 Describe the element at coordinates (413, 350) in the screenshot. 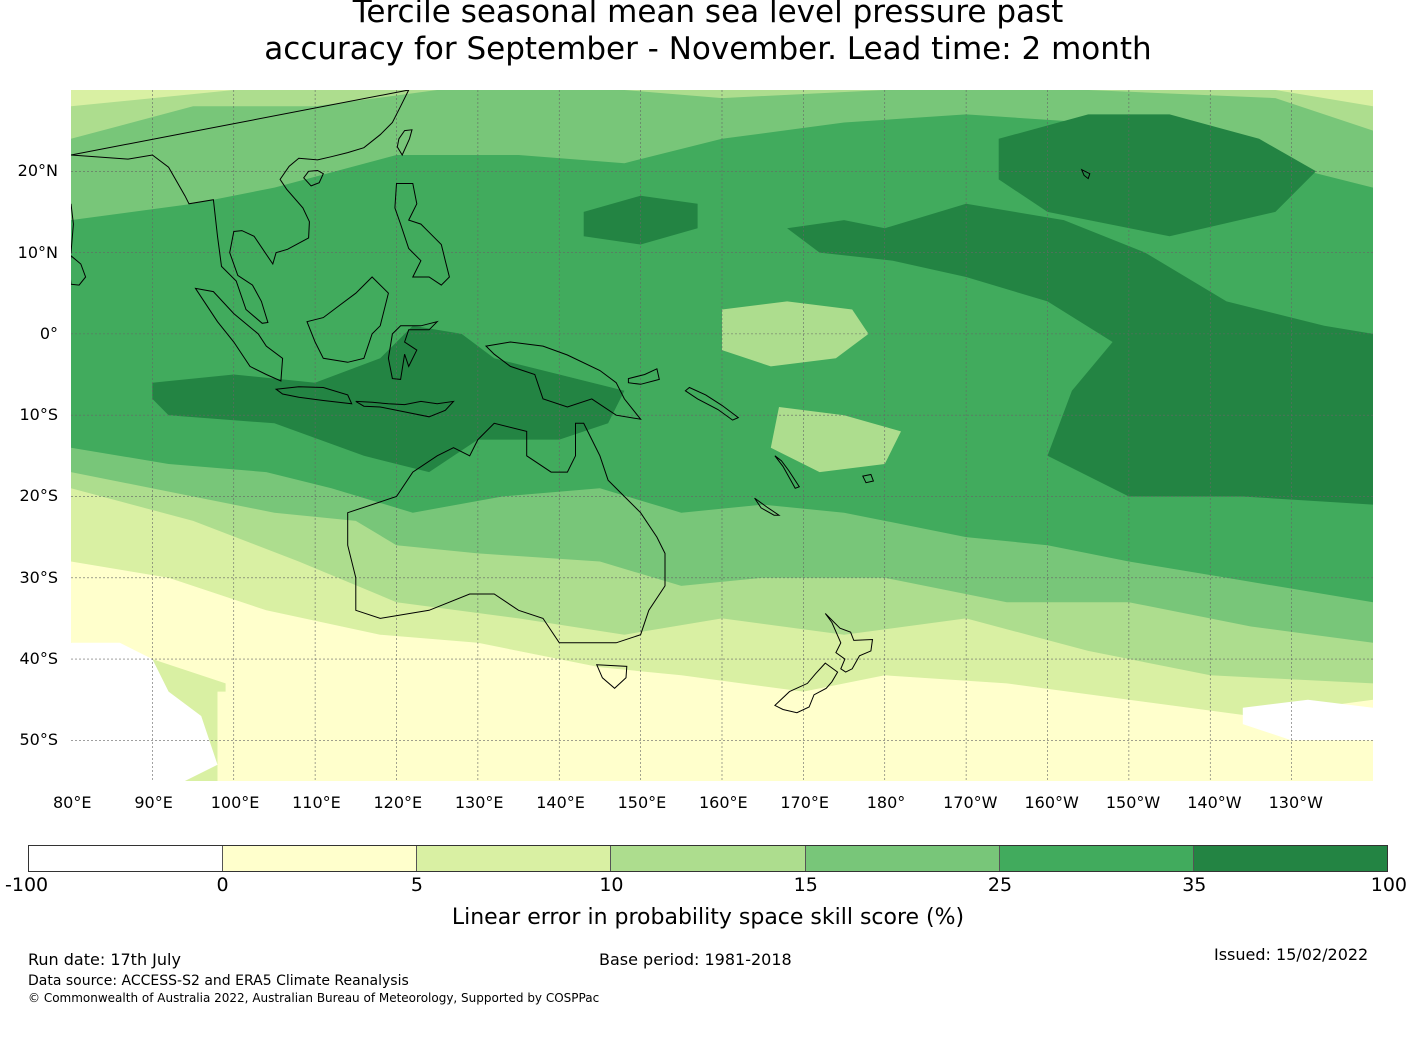

I see `coast-sulawesi` at that location.